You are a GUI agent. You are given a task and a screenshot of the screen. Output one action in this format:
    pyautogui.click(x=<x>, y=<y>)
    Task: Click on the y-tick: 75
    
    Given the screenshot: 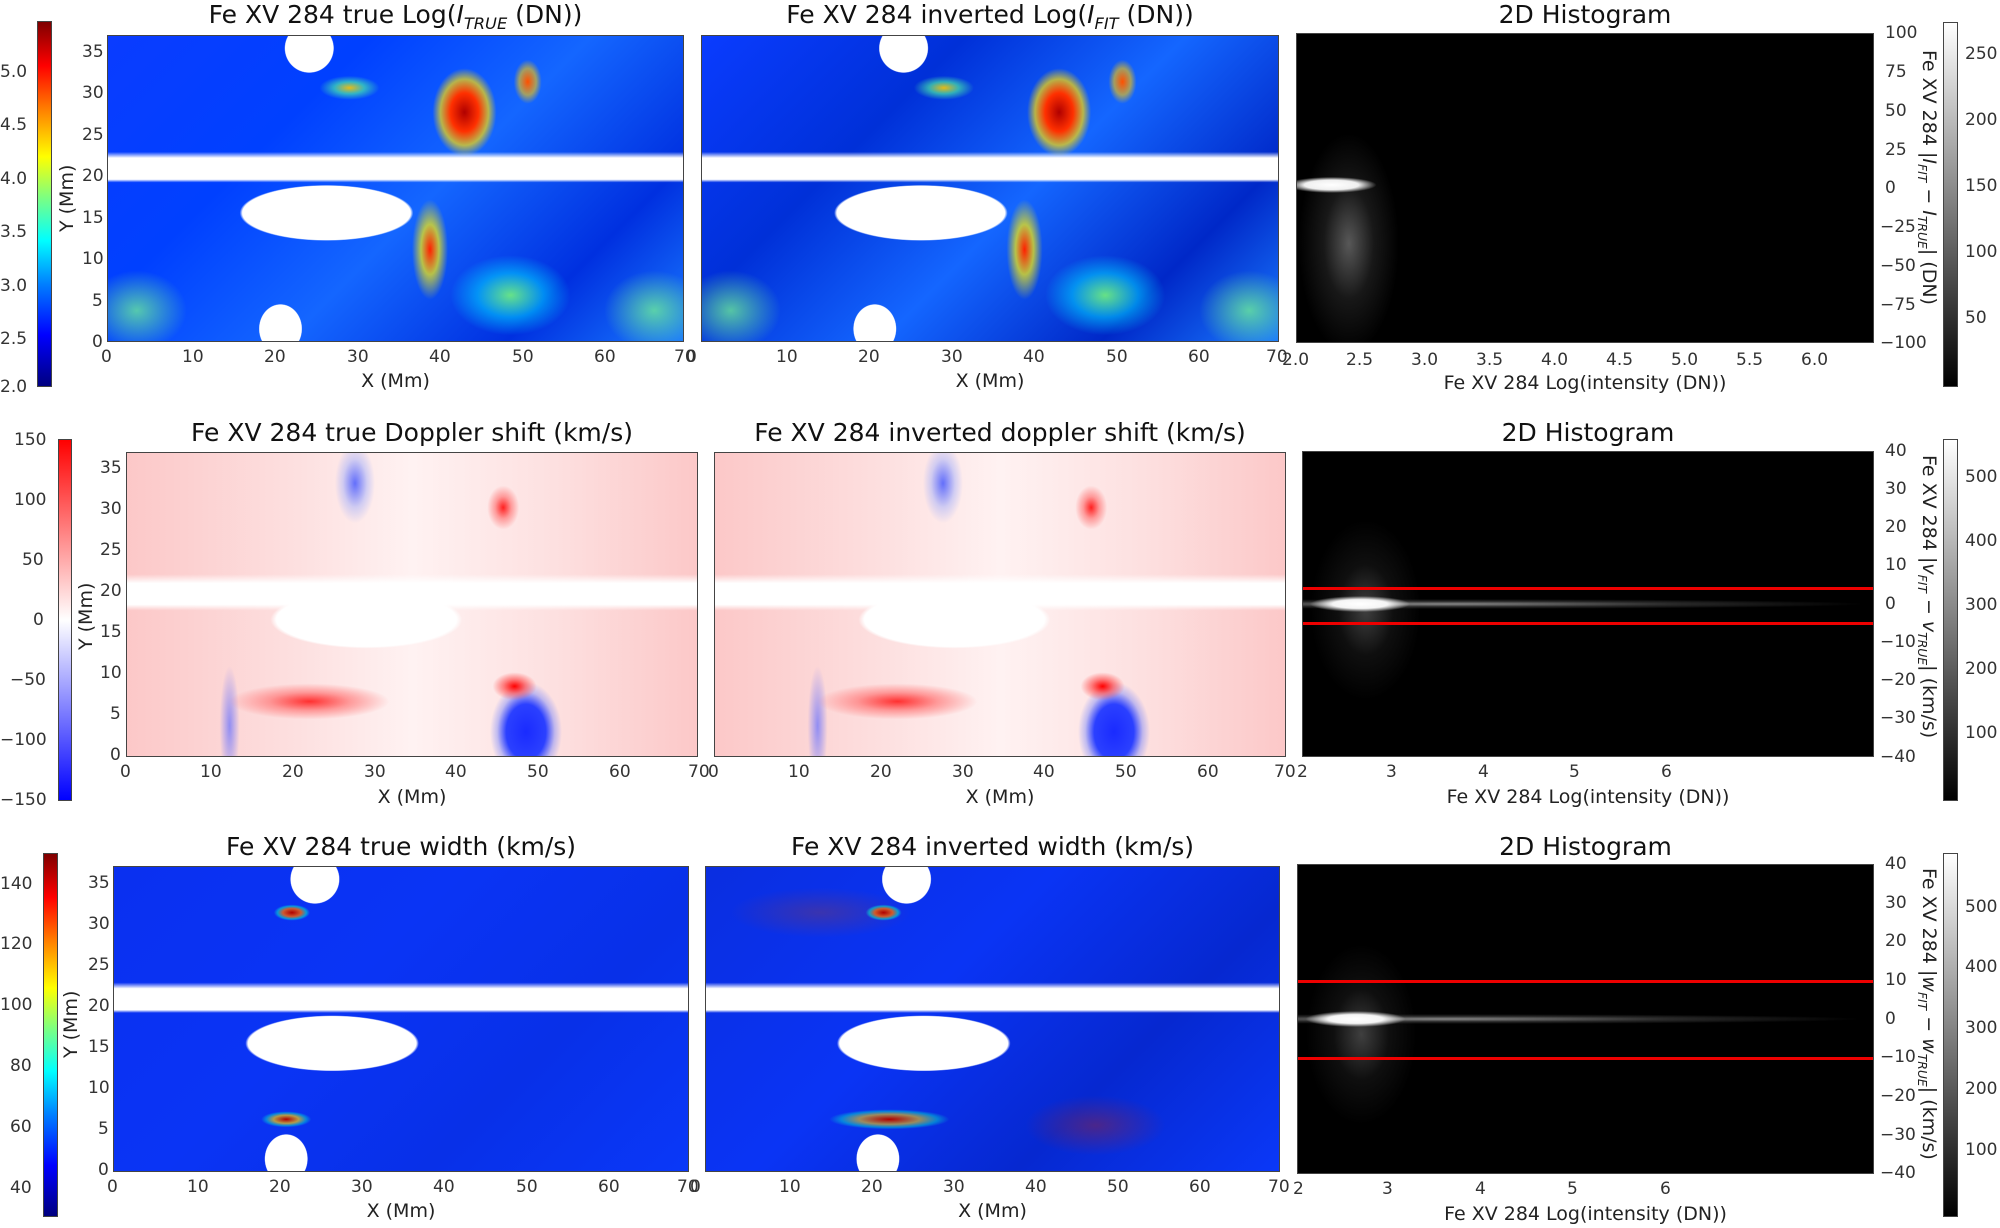 What is the action you would take?
    pyautogui.click(x=1896, y=72)
    